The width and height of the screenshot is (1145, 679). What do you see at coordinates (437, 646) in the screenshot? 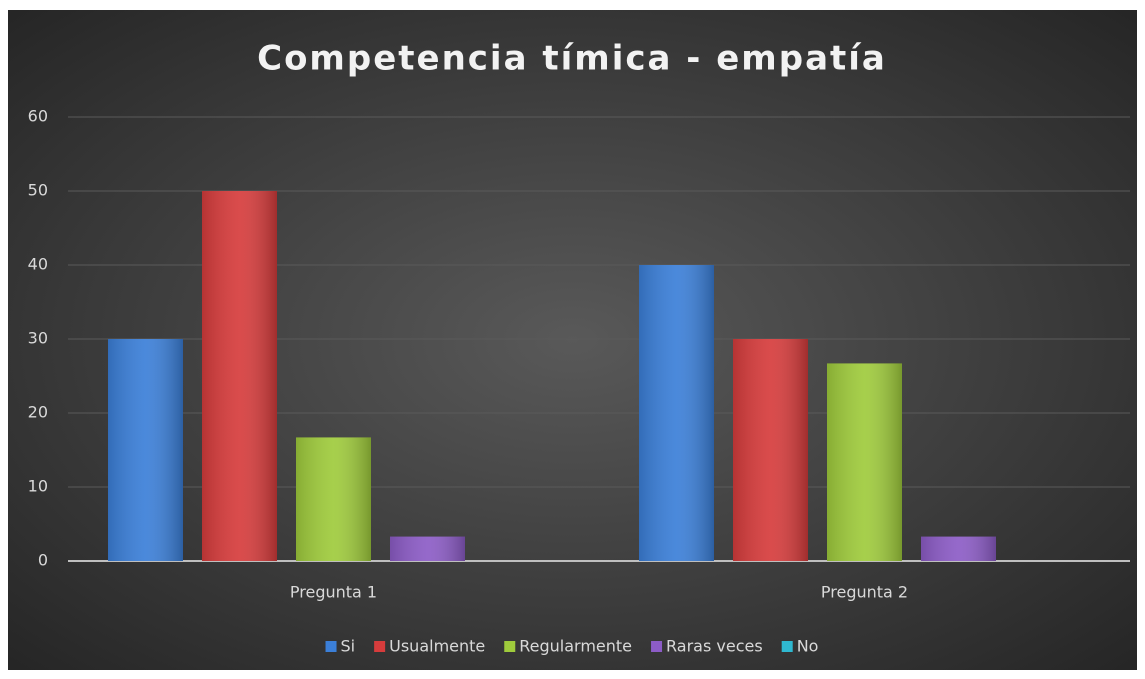
I see `legend-label: Usualmente` at bounding box center [437, 646].